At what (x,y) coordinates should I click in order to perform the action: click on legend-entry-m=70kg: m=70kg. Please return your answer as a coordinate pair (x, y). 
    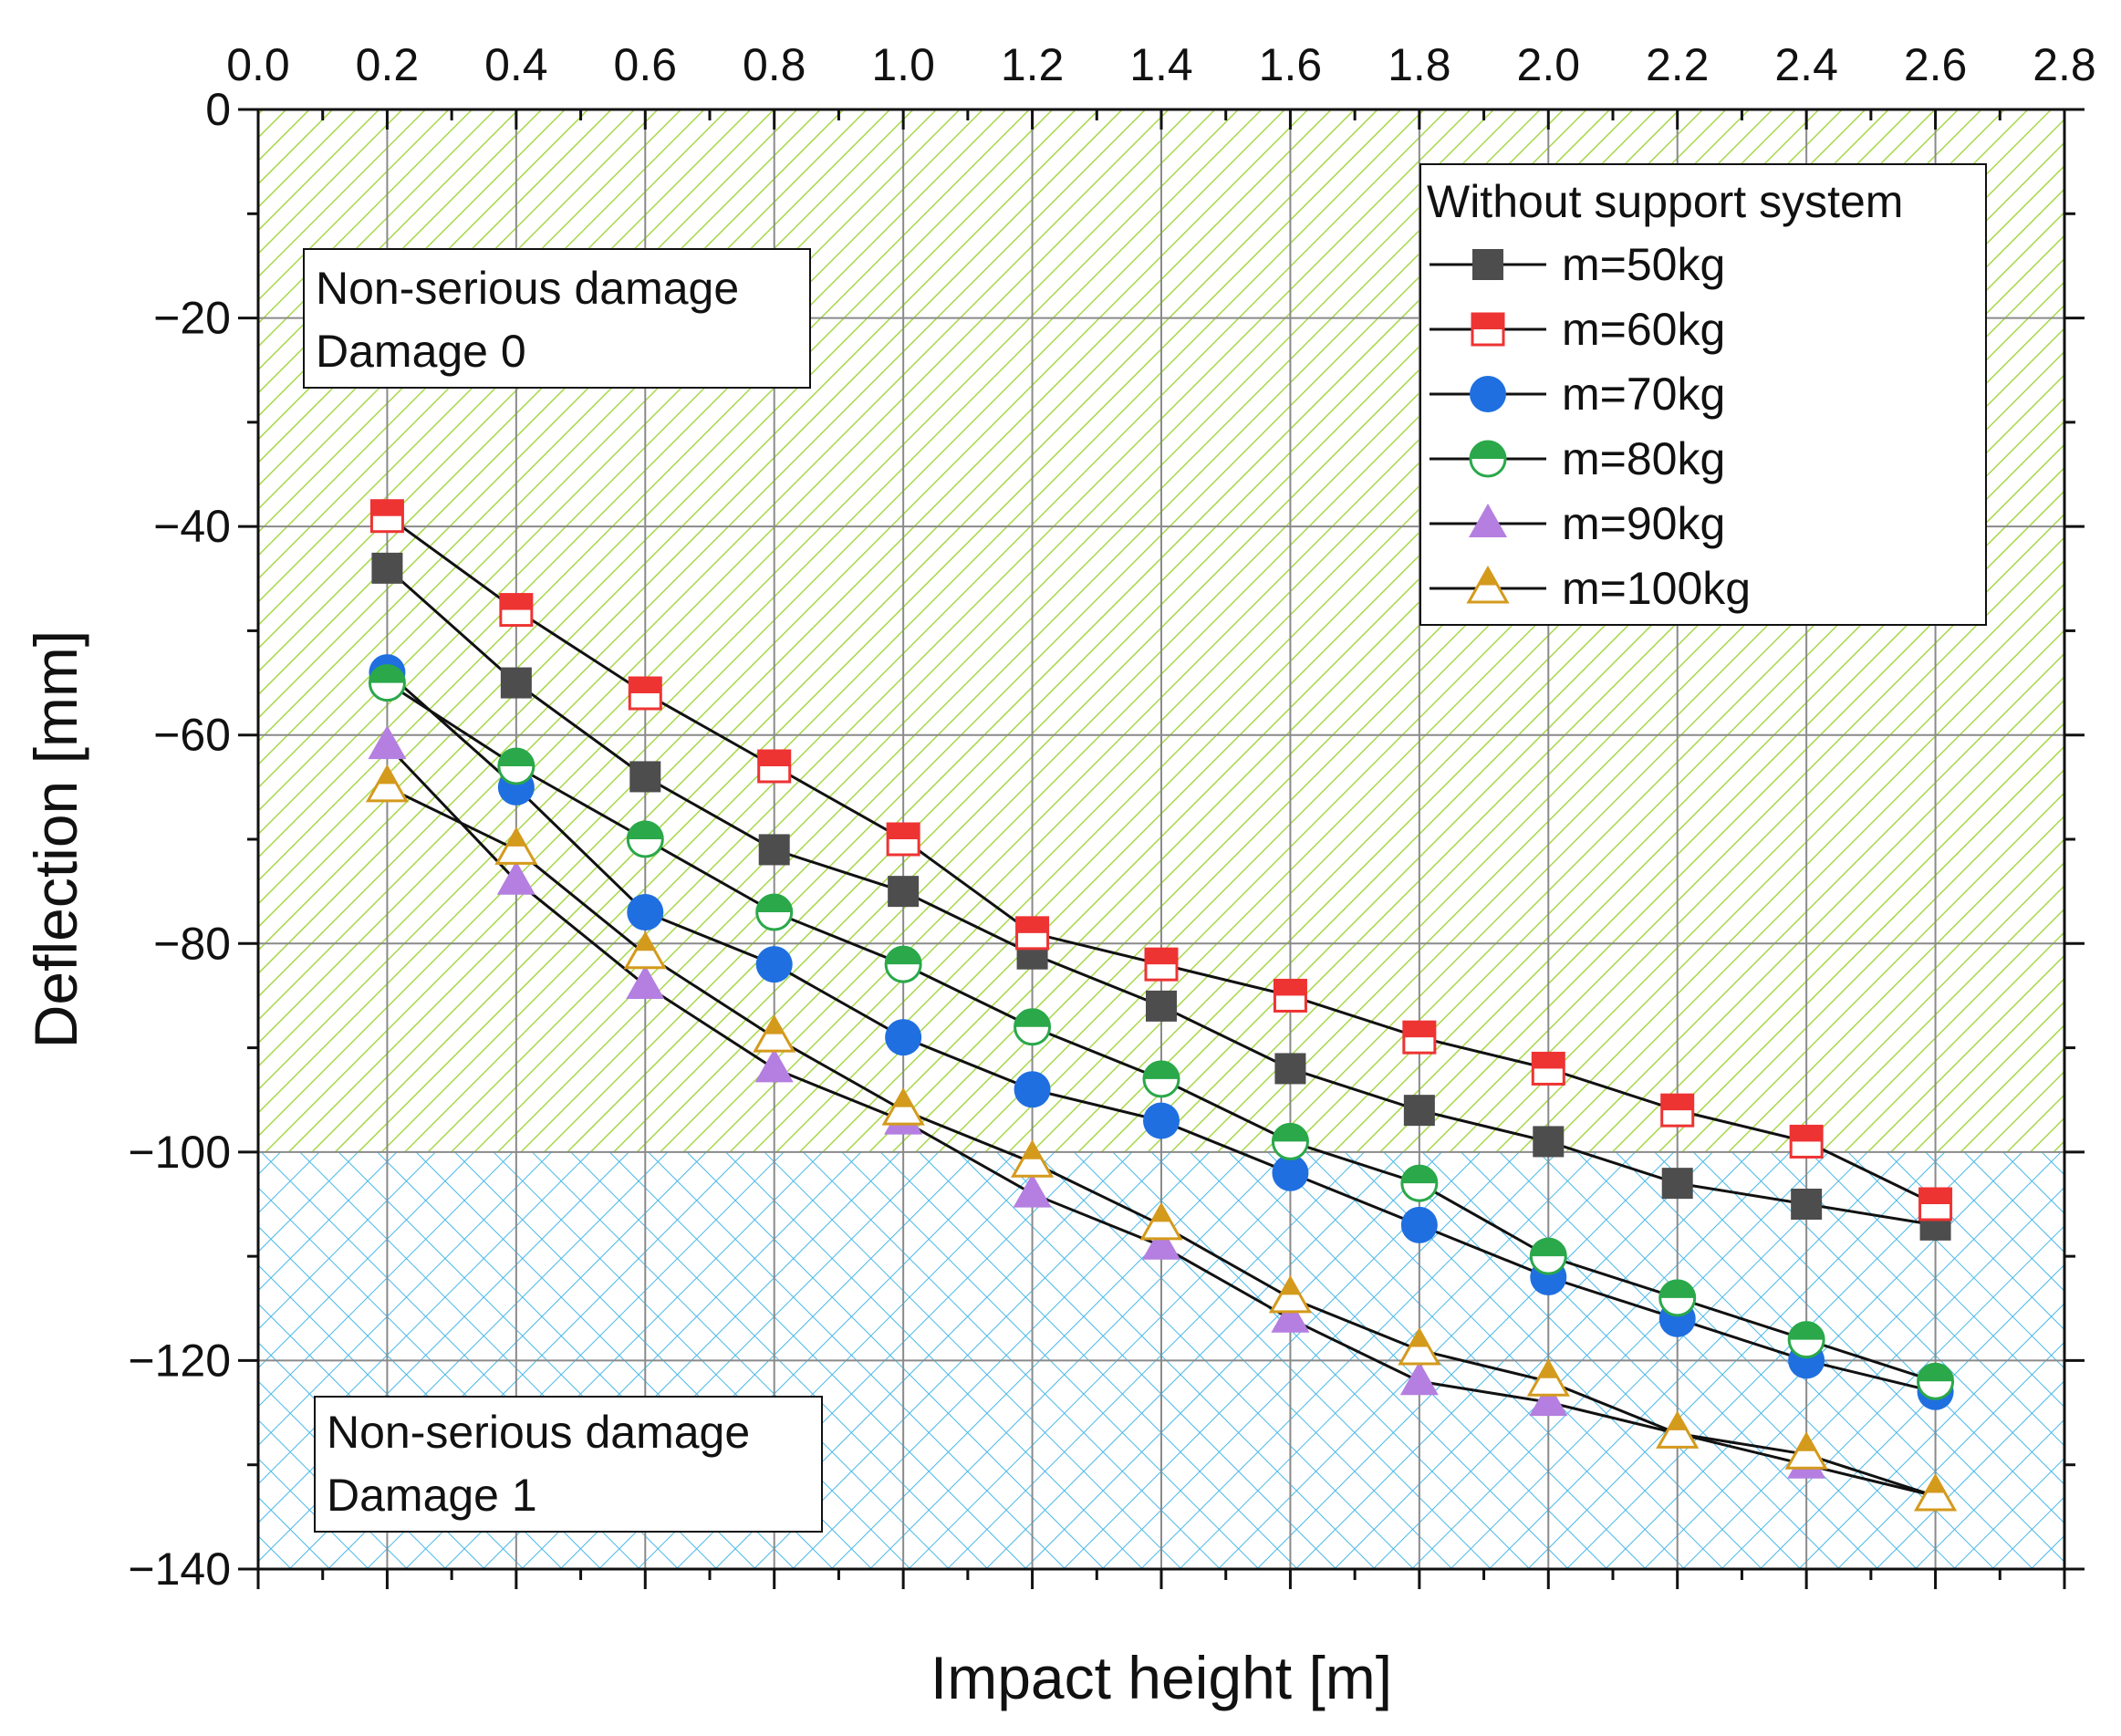
    Looking at the image, I should click on (1577, 394).